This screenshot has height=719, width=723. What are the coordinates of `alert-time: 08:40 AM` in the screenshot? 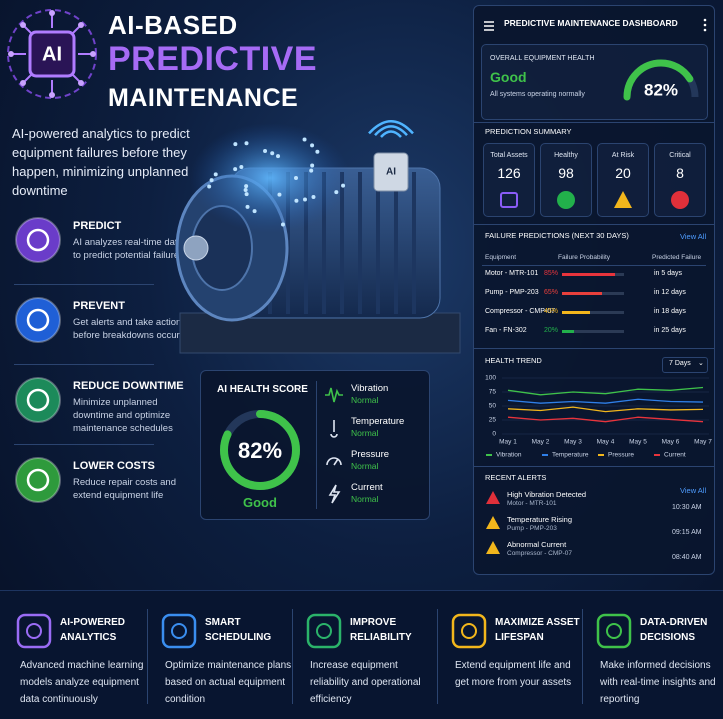 It's located at (687, 557).